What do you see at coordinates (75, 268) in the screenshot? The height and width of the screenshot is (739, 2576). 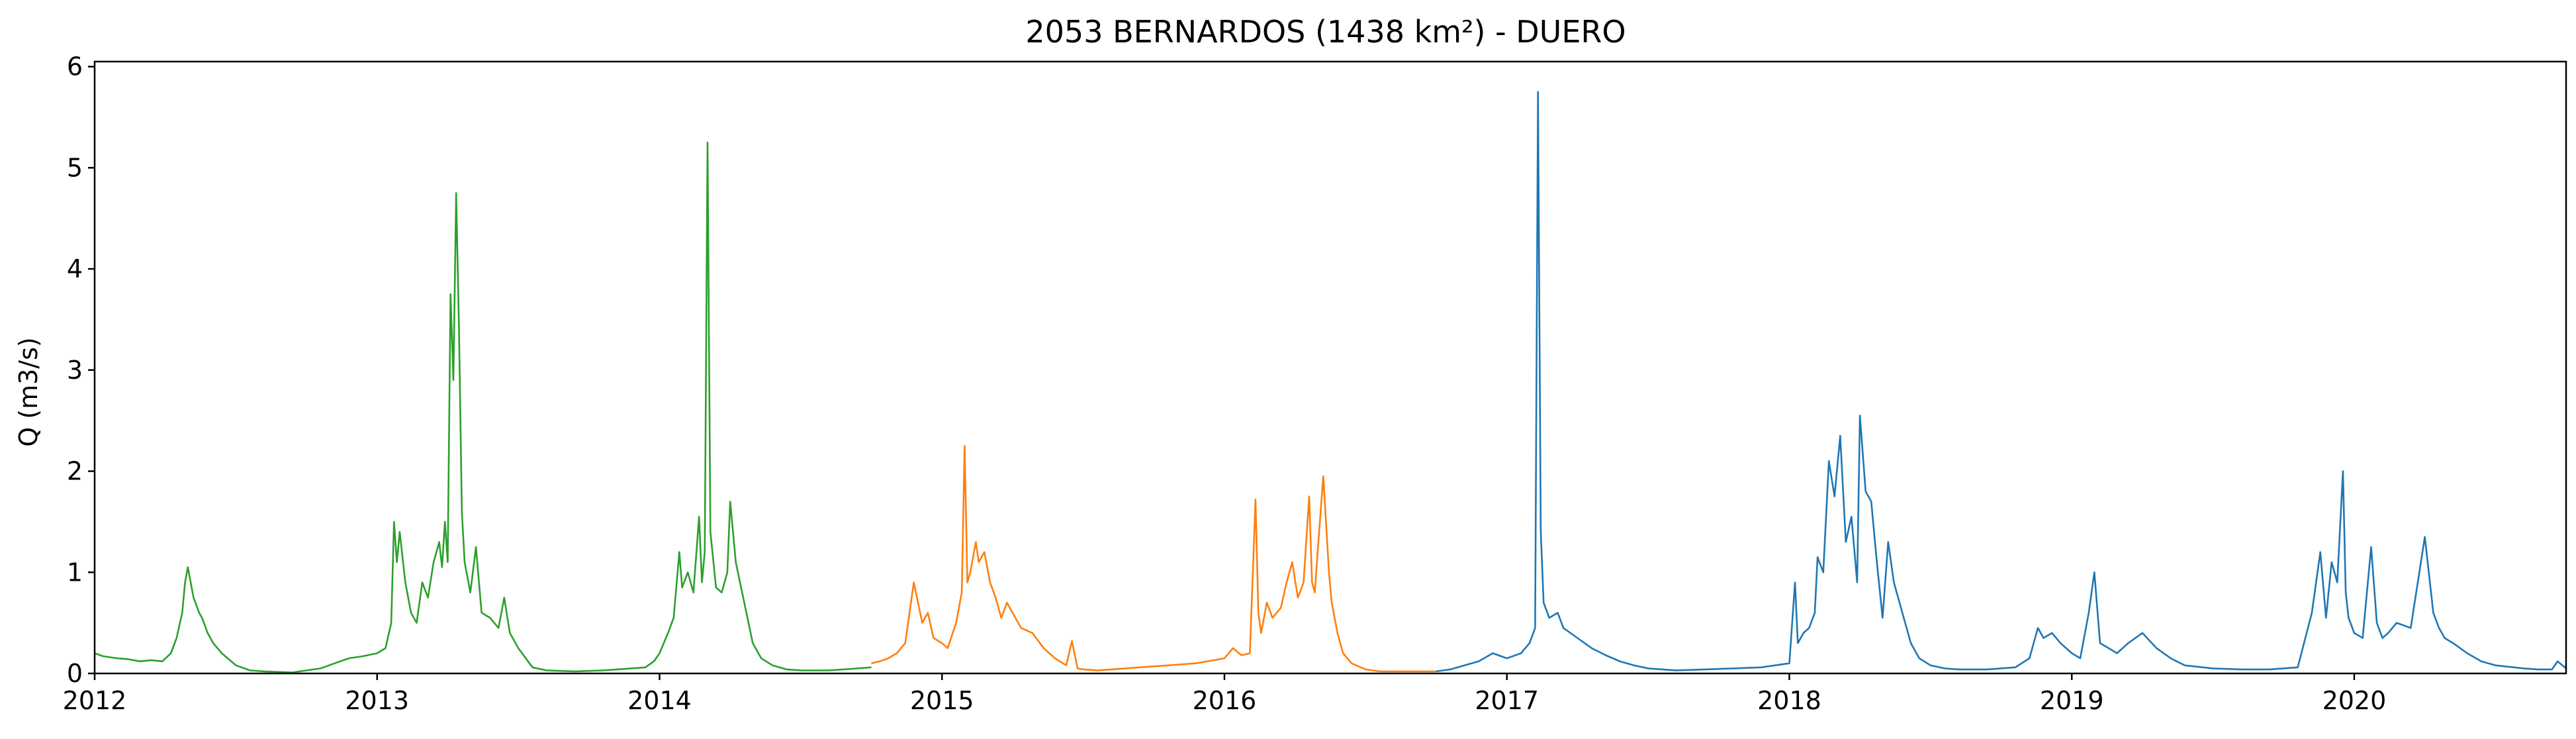 I see `y-tick-label: 4` at bounding box center [75, 268].